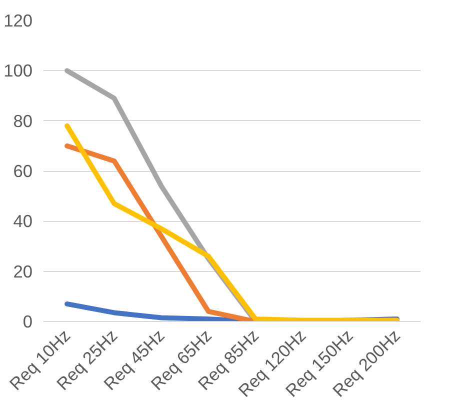 This screenshot has width=451, height=416. I want to click on y-tick-label: 20, so click(23, 271).